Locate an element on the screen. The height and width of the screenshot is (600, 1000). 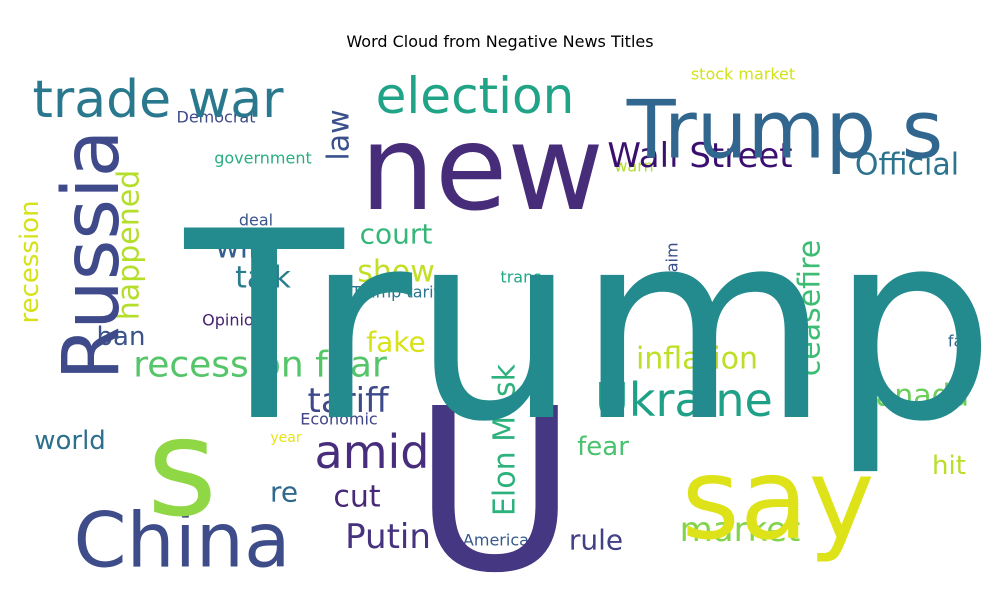
word-official: Official is located at coordinates (907, 165).